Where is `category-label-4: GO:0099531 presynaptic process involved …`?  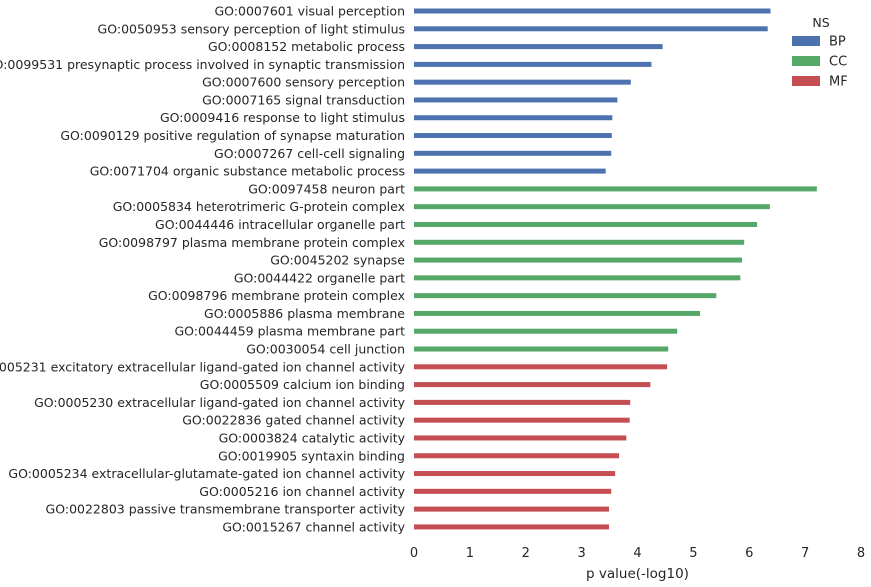 category-label-4: GO:0099531 presynaptic process involved … is located at coordinates (202, 64).